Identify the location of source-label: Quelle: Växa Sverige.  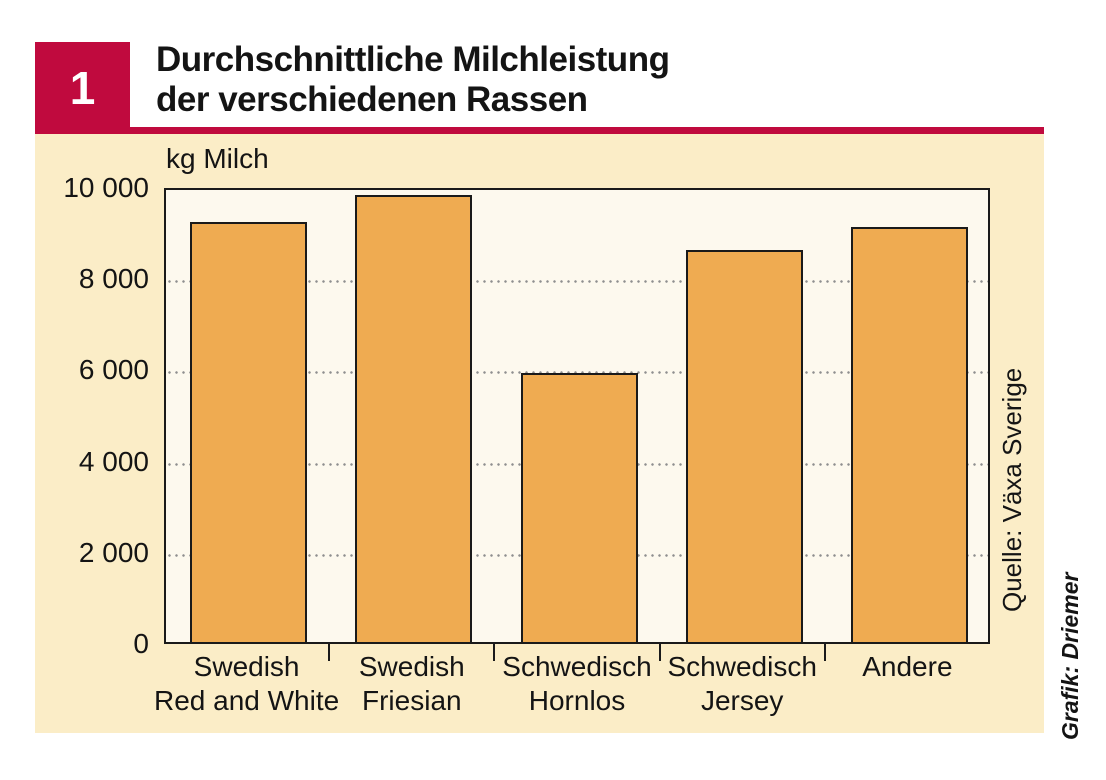
(1012, 489).